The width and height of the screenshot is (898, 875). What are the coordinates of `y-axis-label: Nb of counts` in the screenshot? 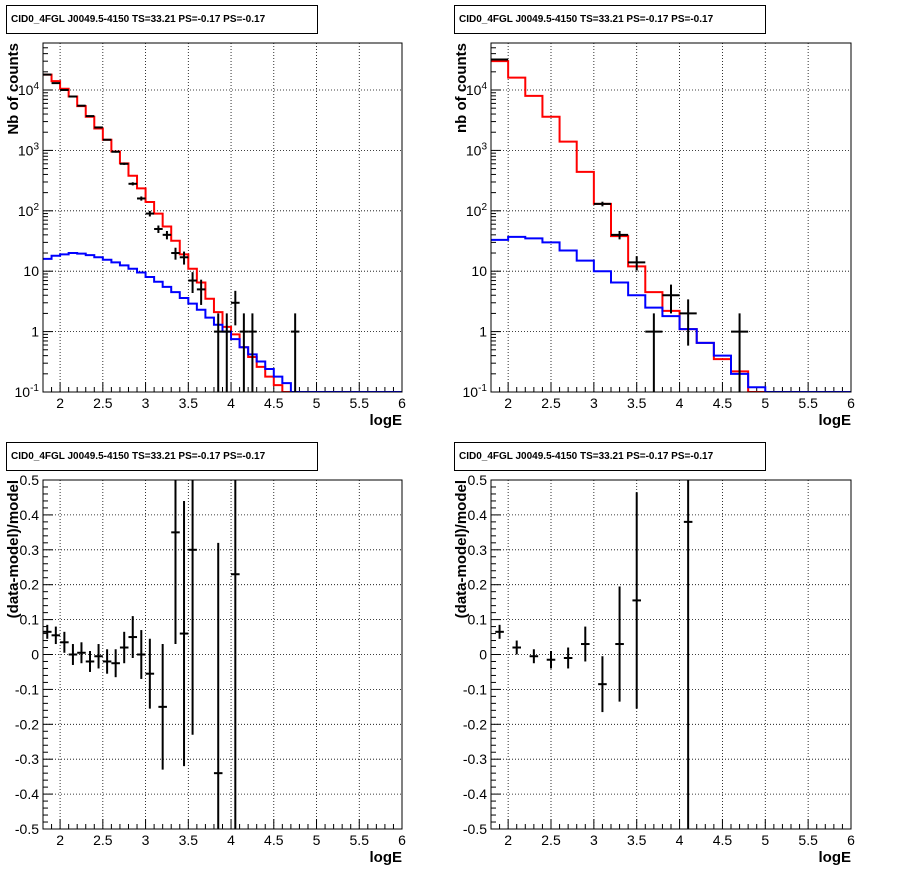 It's located at (13, 89).